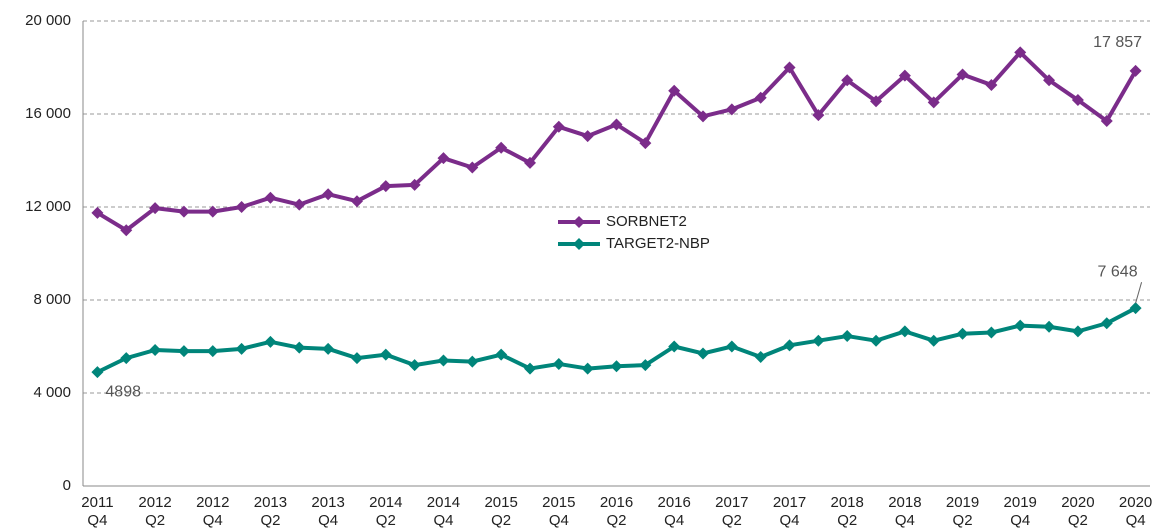 The width and height of the screenshot is (1174, 531). I want to click on x-tick-label: 2013 Q2, so click(270, 511).